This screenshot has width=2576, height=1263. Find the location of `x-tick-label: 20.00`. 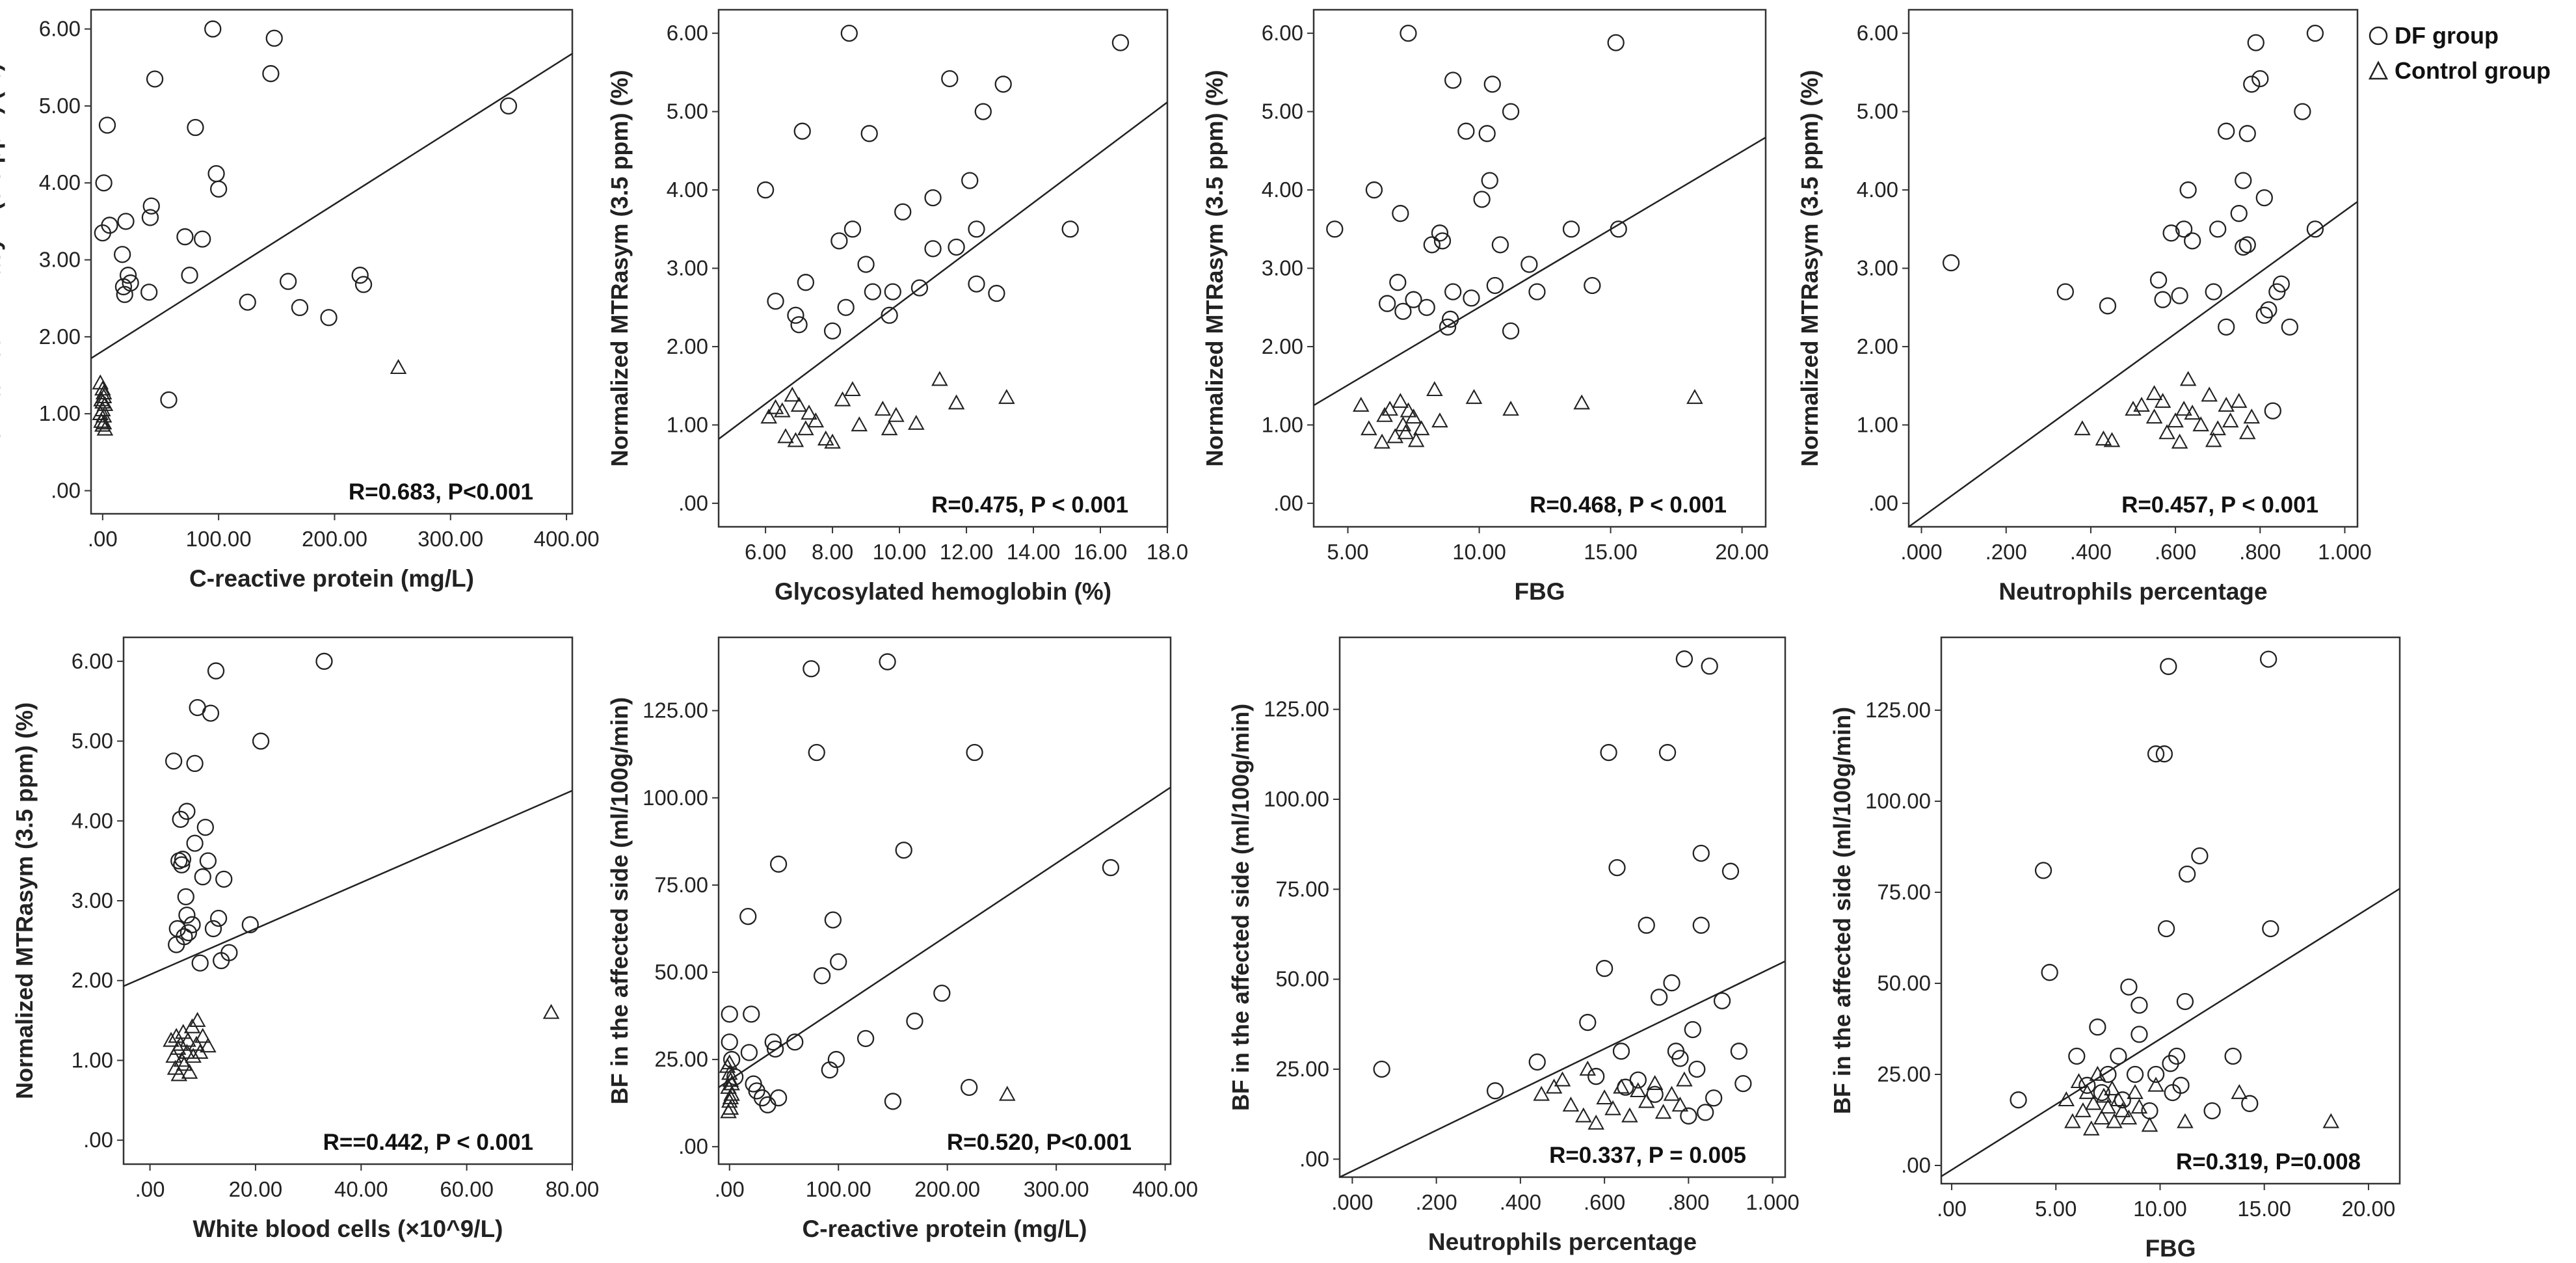

x-tick-label: 20.00 is located at coordinates (256, 1189).